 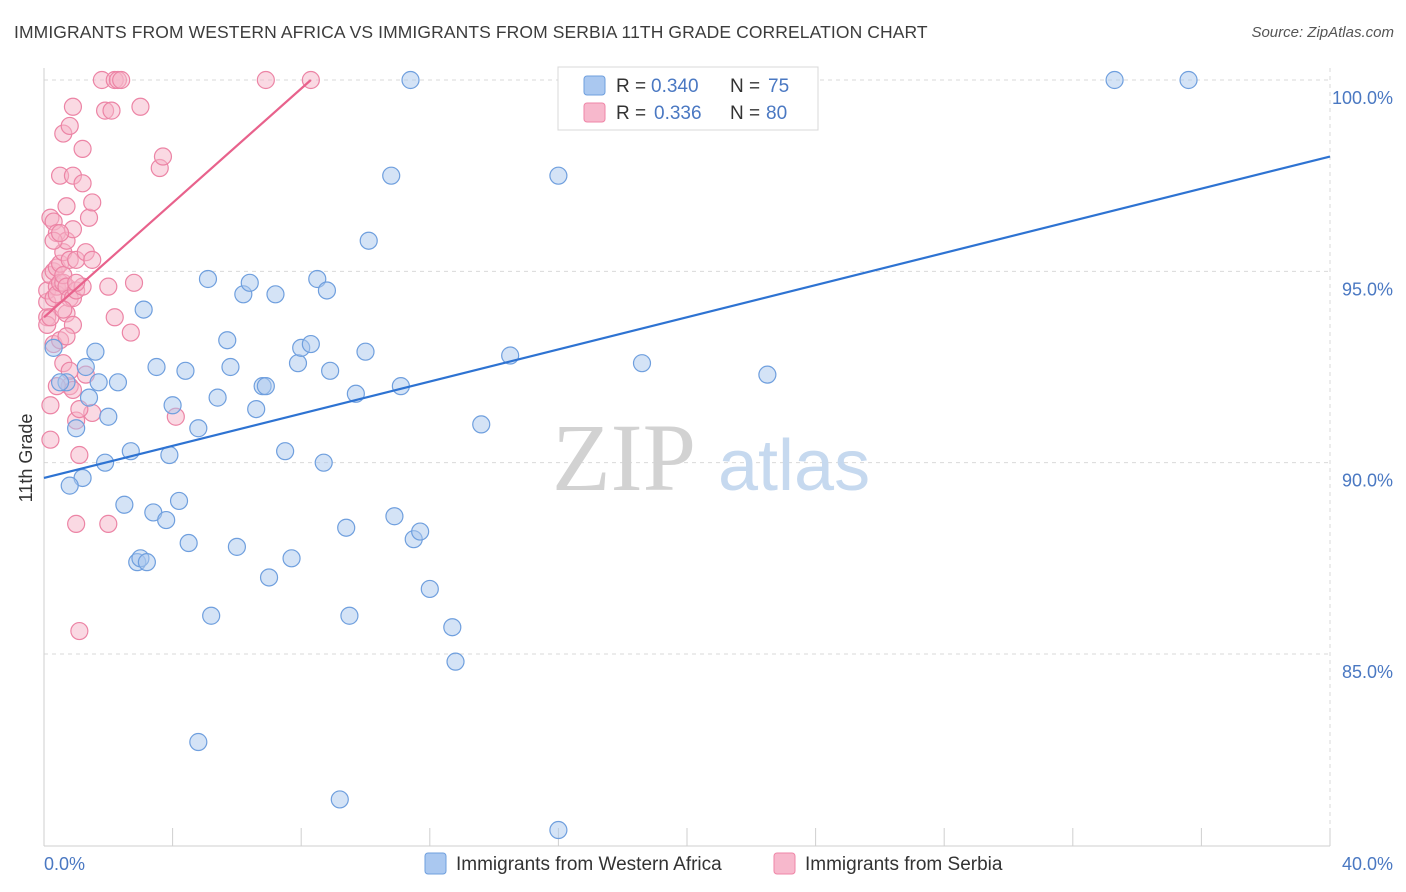 I want to click on watermark-atlas: atlas, so click(x=794, y=466).